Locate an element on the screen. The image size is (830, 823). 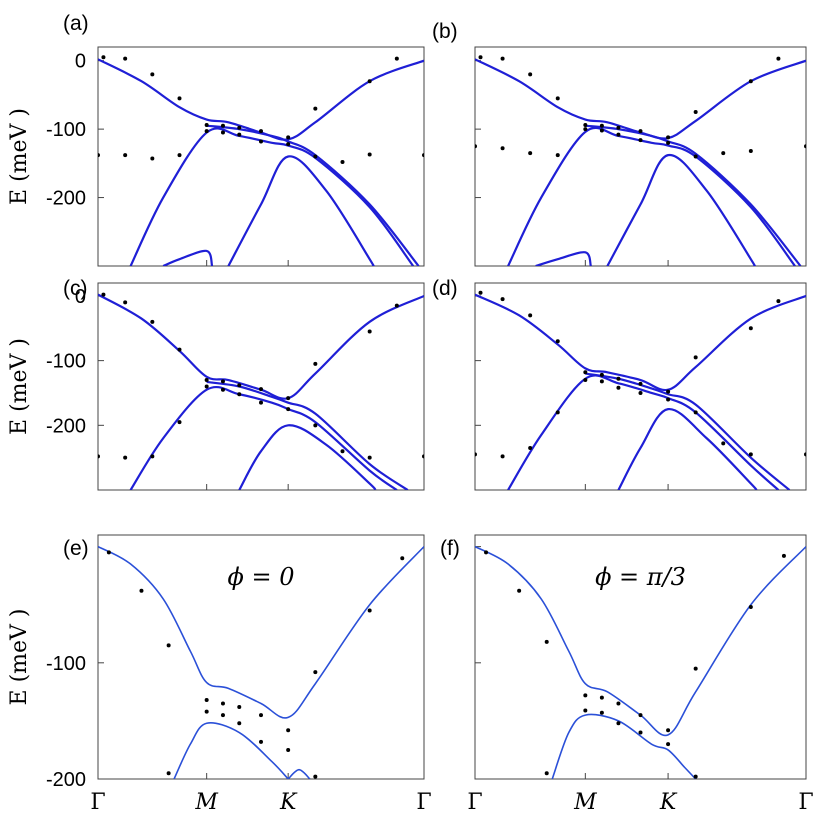
panel-b: (b) is located at coordinates (619, 143).